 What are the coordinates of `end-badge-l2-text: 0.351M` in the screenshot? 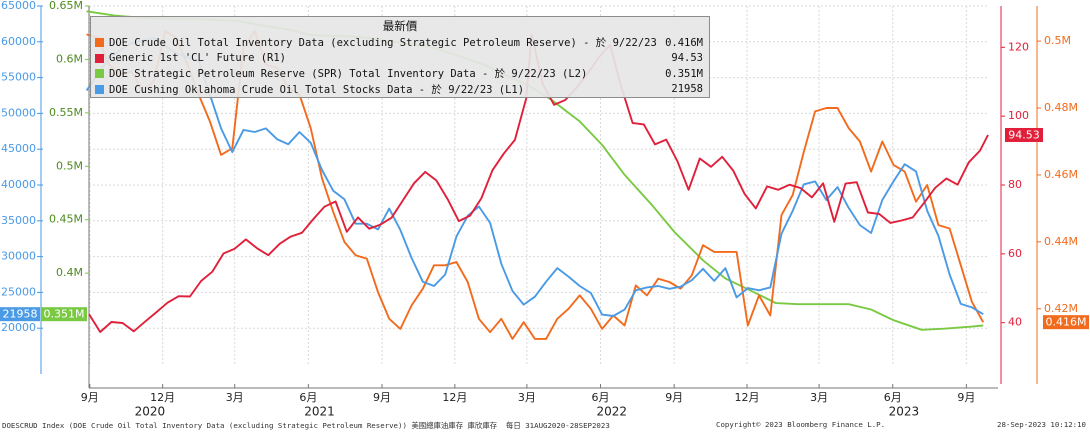 It's located at (64, 314).